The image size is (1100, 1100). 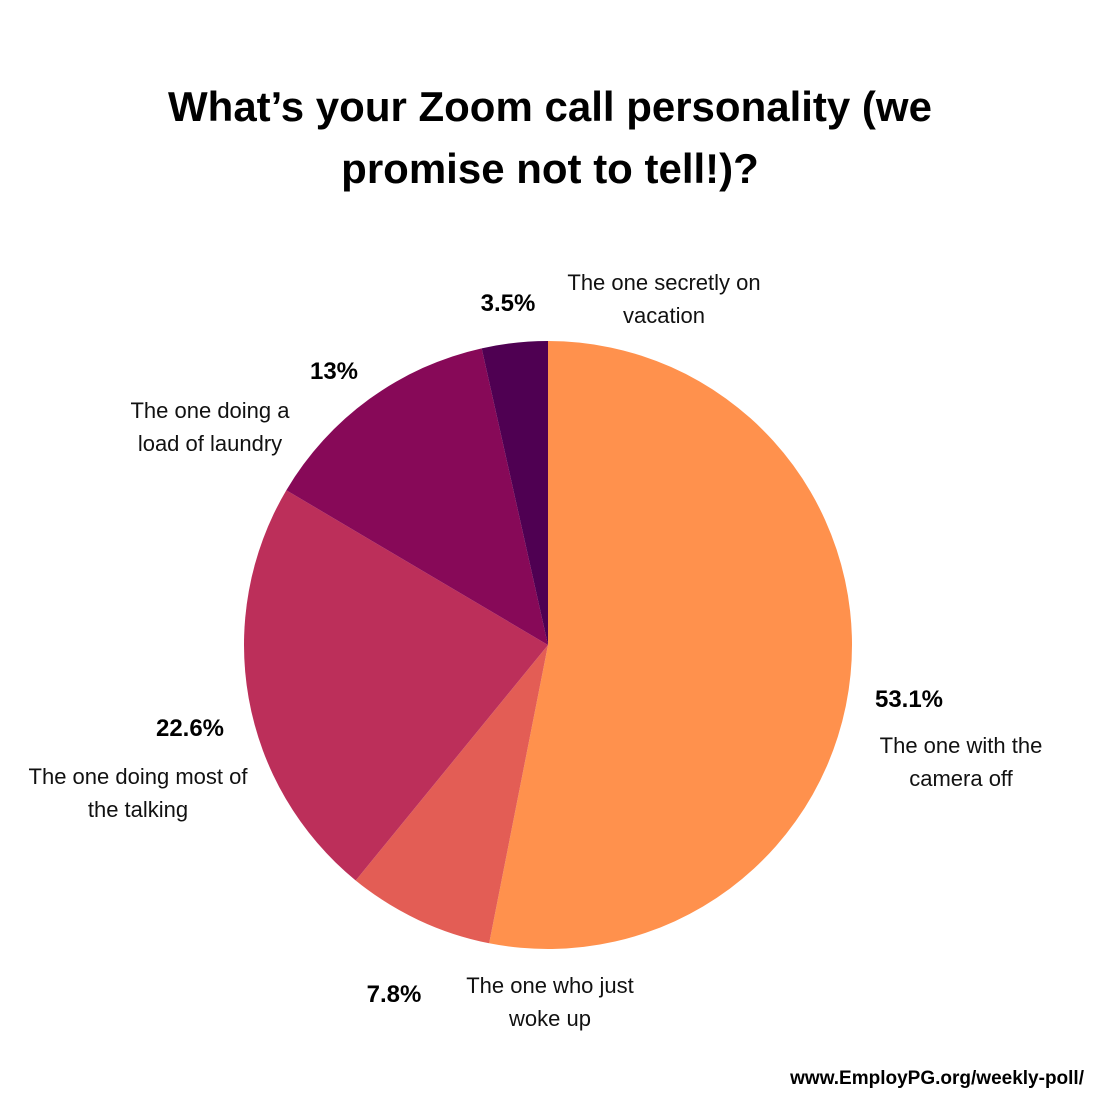 I want to click on data-label: 13%, so click(x=334, y=371).